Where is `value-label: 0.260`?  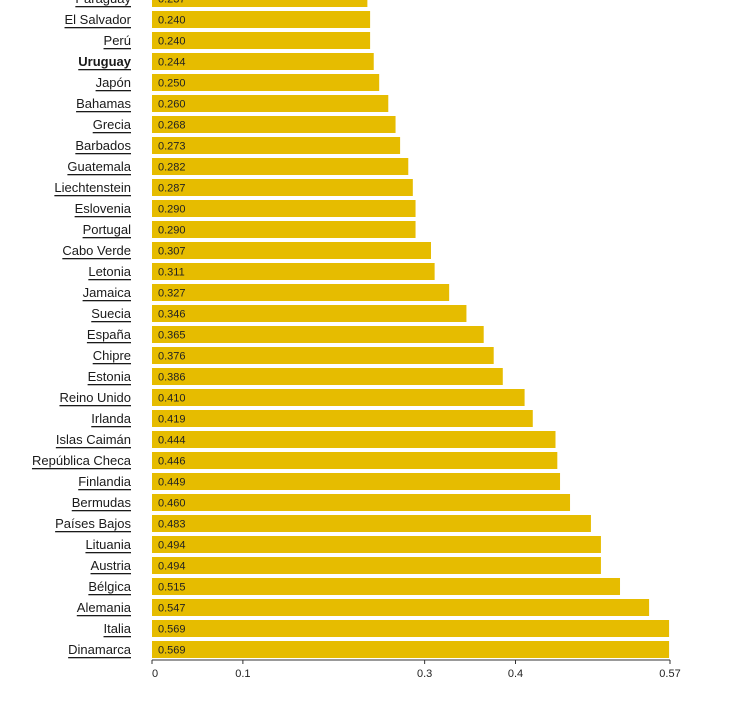
value-label: 0.260 is located at coordinates (172, 105).